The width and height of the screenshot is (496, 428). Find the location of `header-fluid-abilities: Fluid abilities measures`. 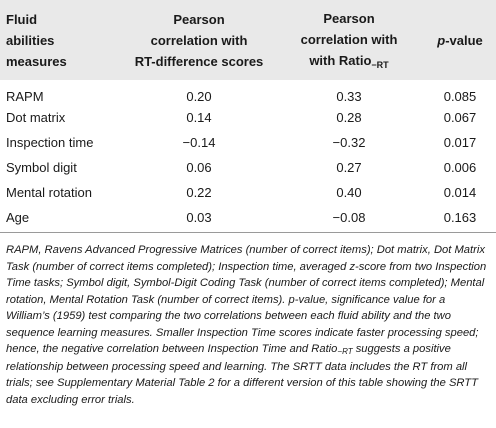

header-fluid-abilities: Fluid abilities measures is located at coordinates (62, 40).